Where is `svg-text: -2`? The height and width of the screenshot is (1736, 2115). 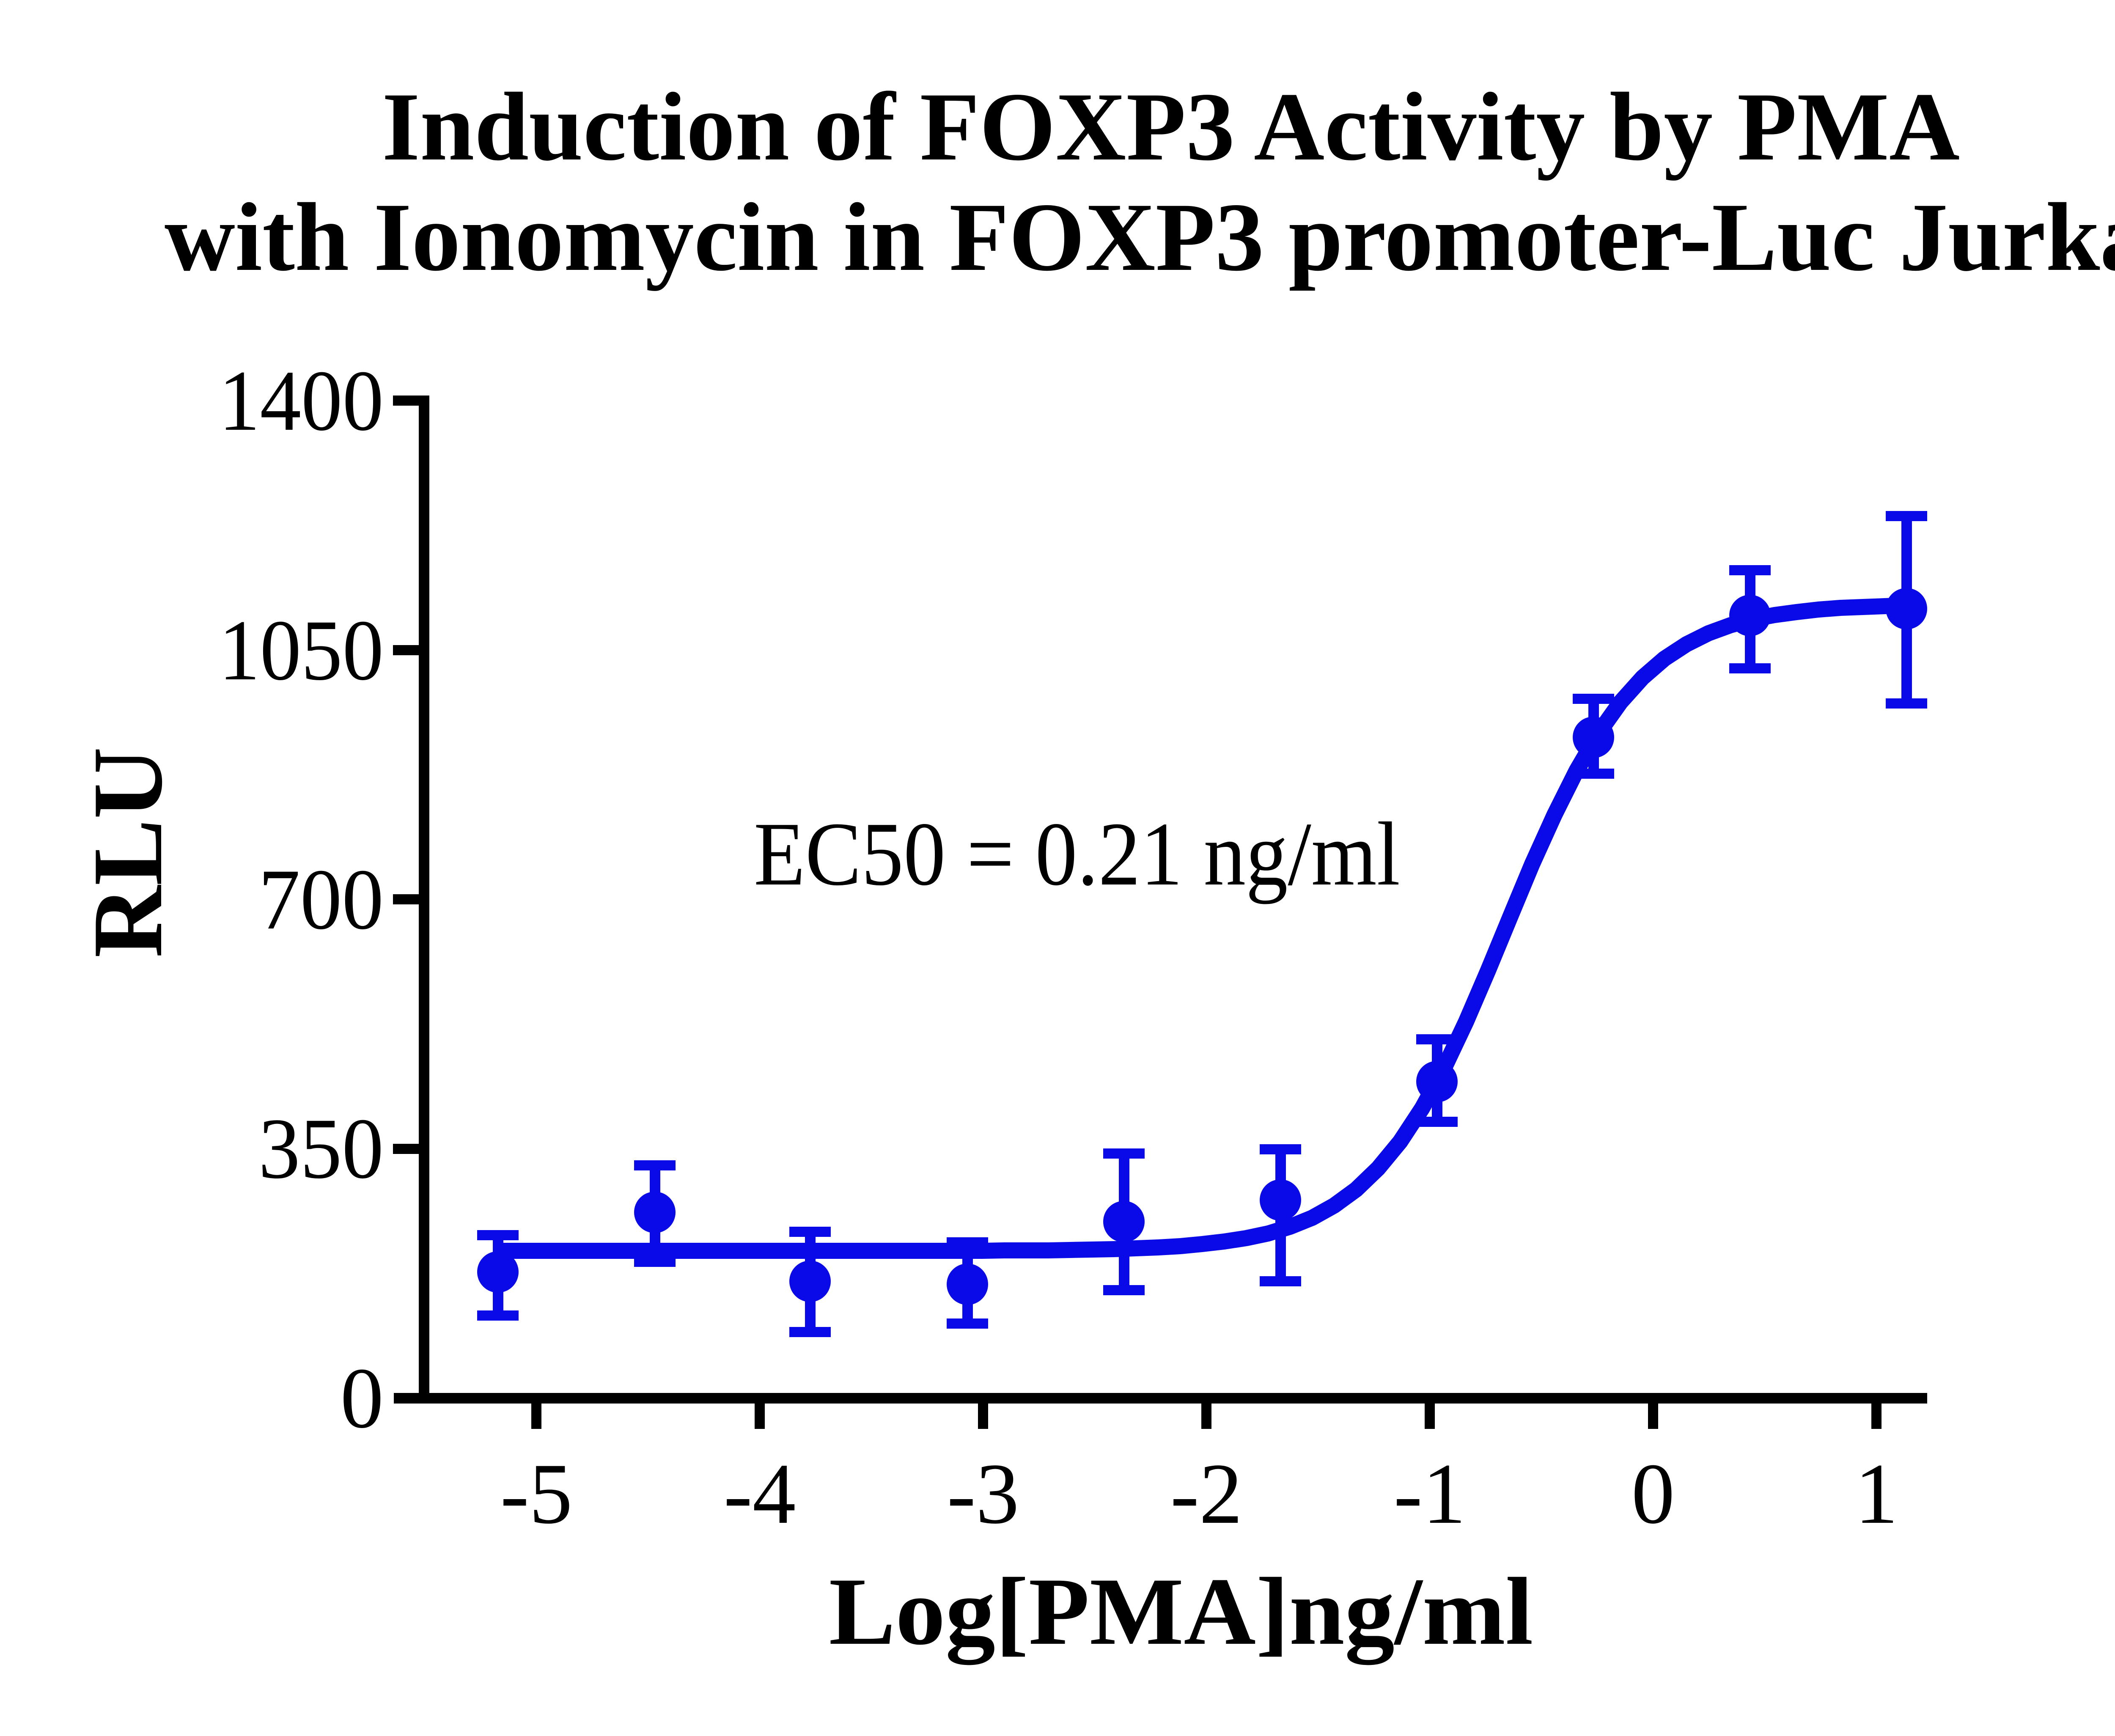
svg-text: -2 is located at coordinates (1206, 1494).